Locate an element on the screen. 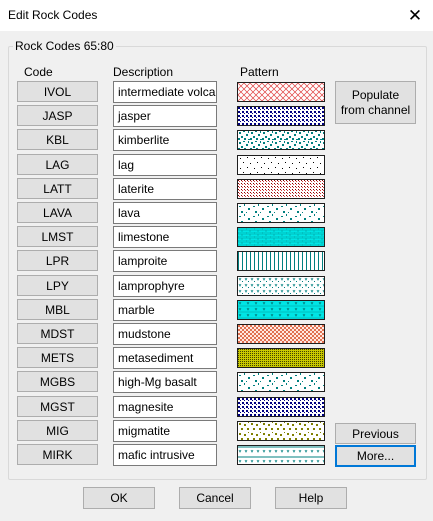 This screenshot has height=521, width=433. description-field: limestone is located at coordinates (165, 237).